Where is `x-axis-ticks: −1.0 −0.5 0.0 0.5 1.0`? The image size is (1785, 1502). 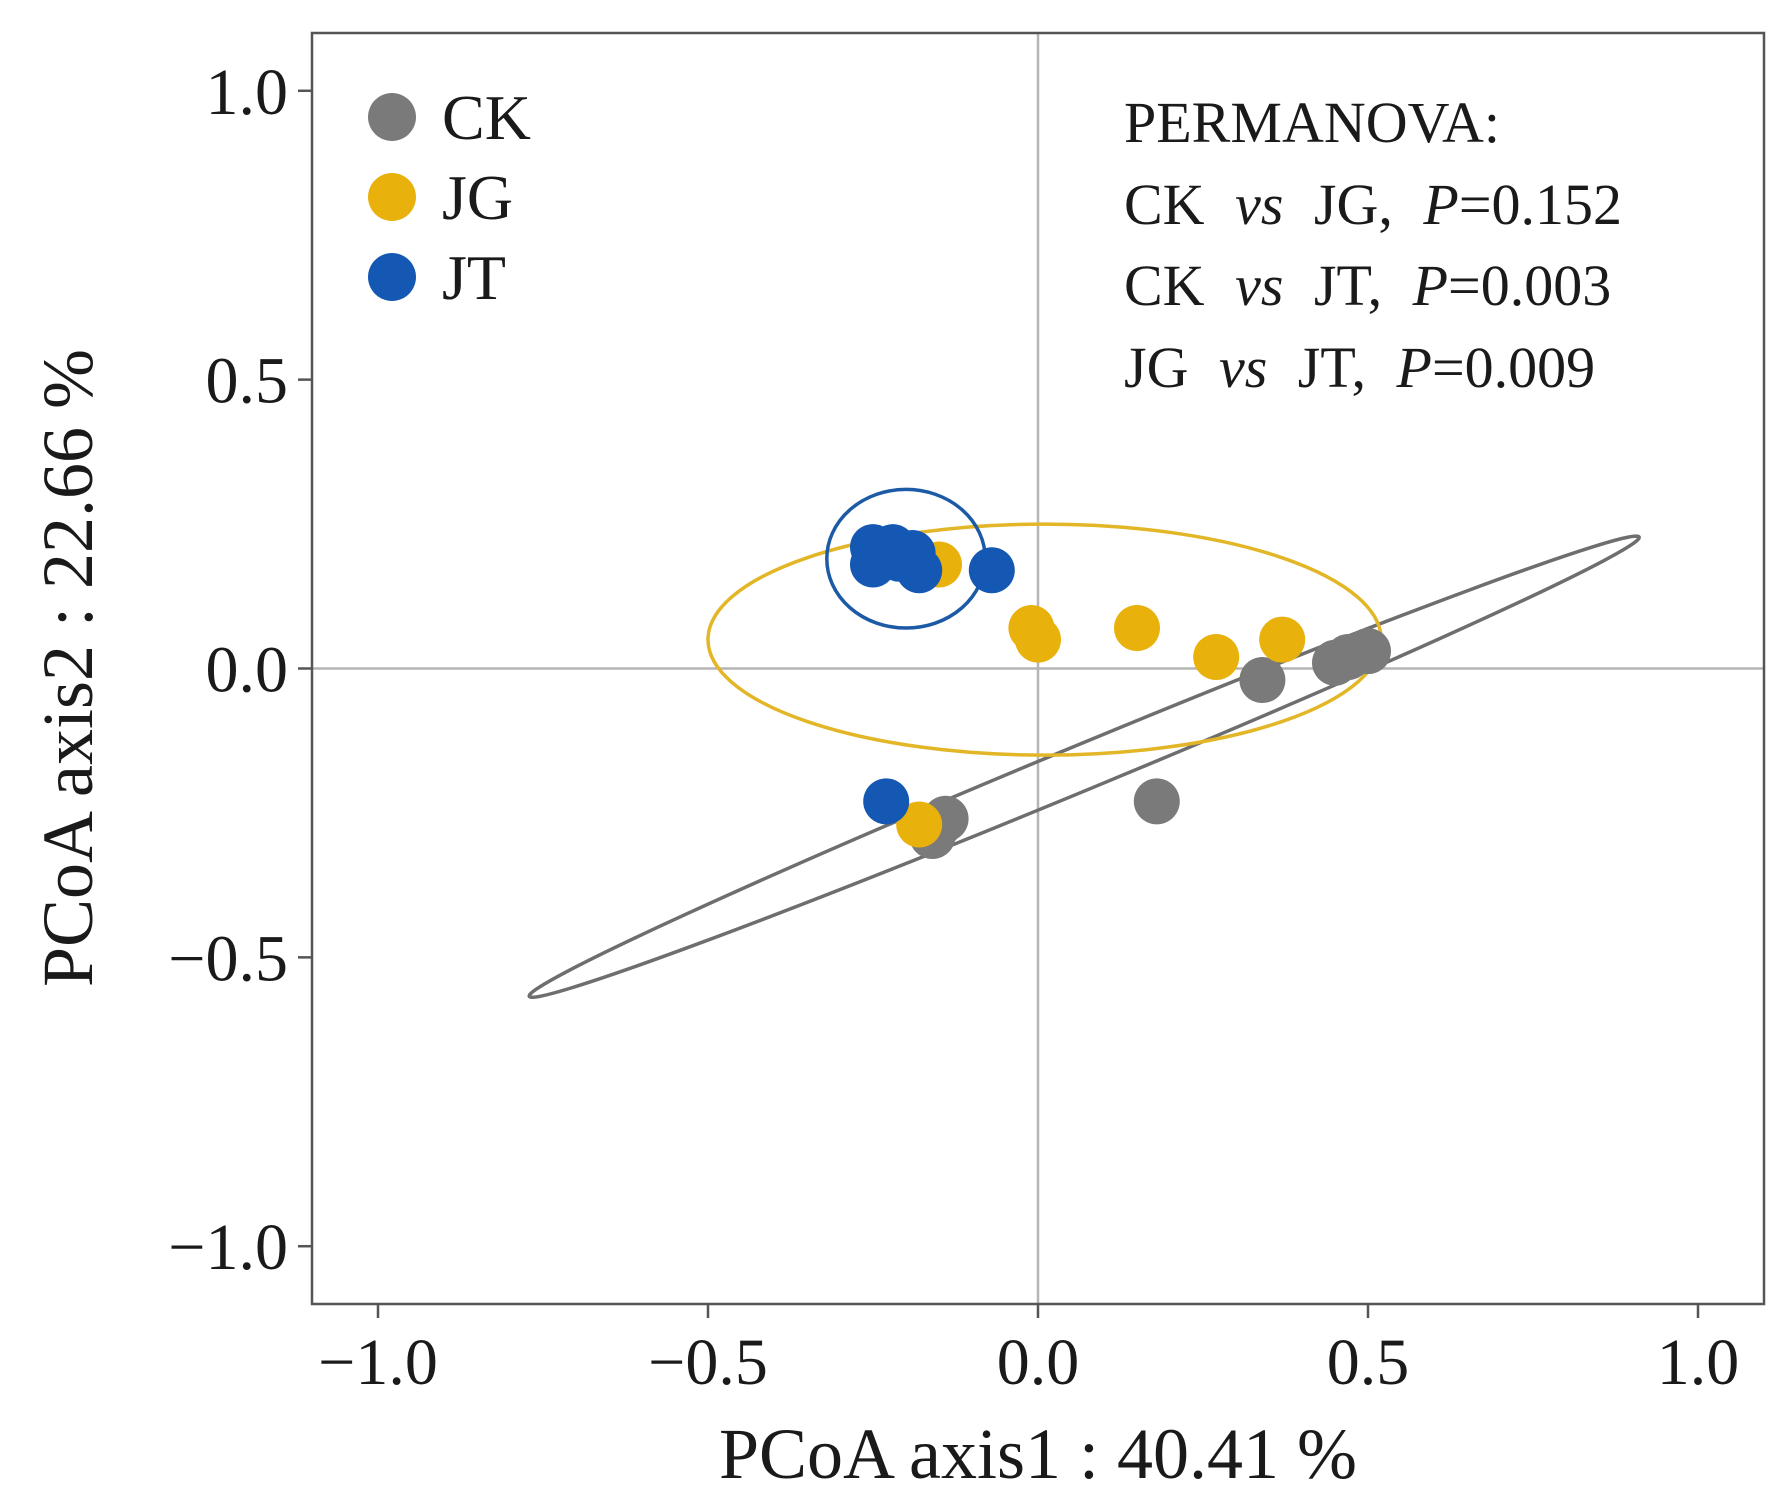 x-axis-ticks: −1.0 −0.5 0.0 0.5 1.0 is located at coordinates (1028, 1351).